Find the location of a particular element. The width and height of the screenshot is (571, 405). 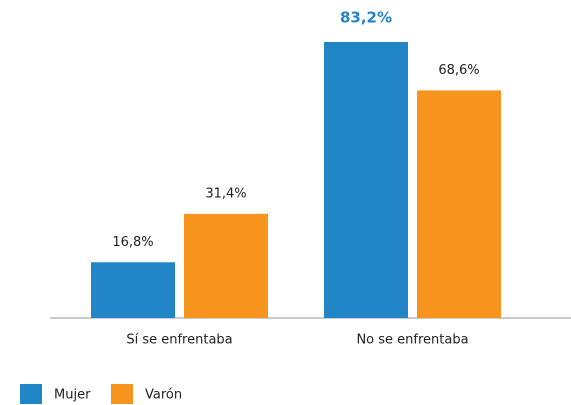

data-label: 16,8% is located at coordinates (132, 242).